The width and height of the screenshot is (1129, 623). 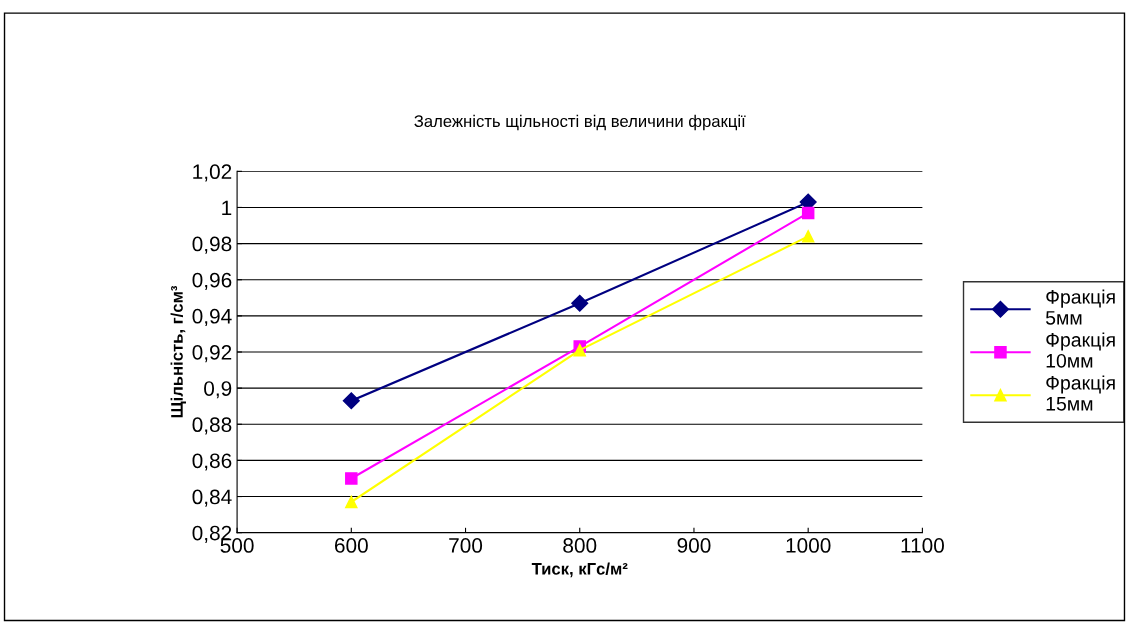 I want to click on y-tick-label: 0,9, so click(x=218, y=390).